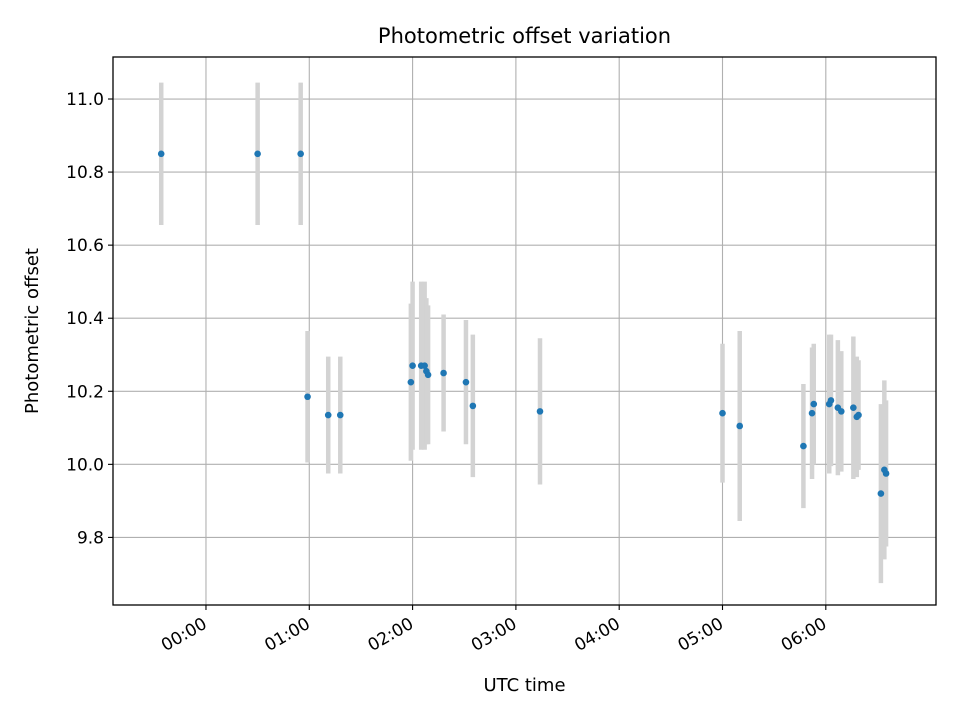 Image resolution: width=960 pixels, height=720 pixels. Describe the element at coordinates (85, 246) in the screenshot. I see `y-tick-label: 10.6` at that location.